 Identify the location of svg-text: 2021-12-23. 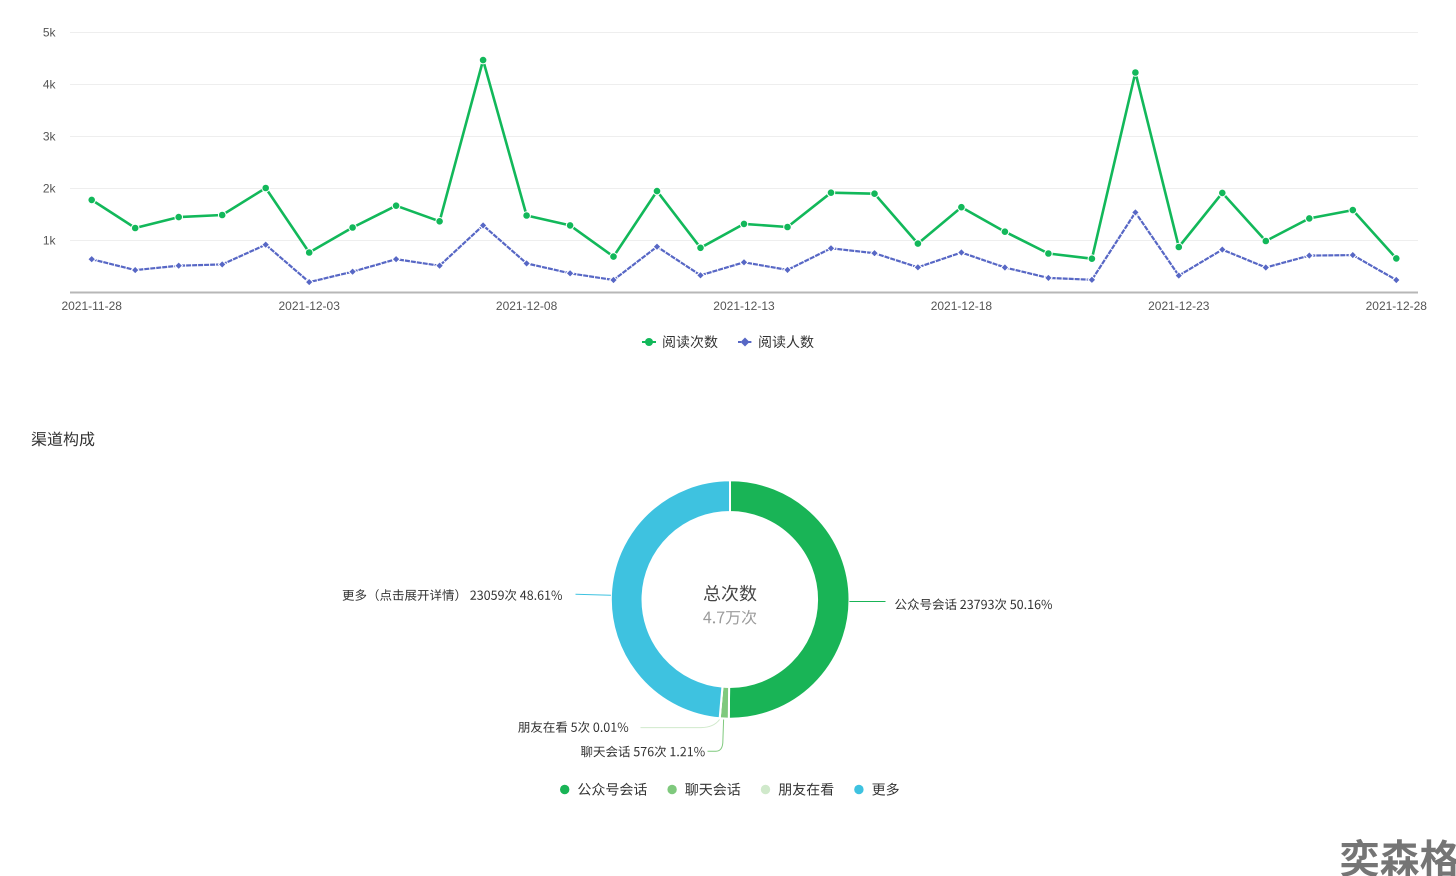
(1179, 306).